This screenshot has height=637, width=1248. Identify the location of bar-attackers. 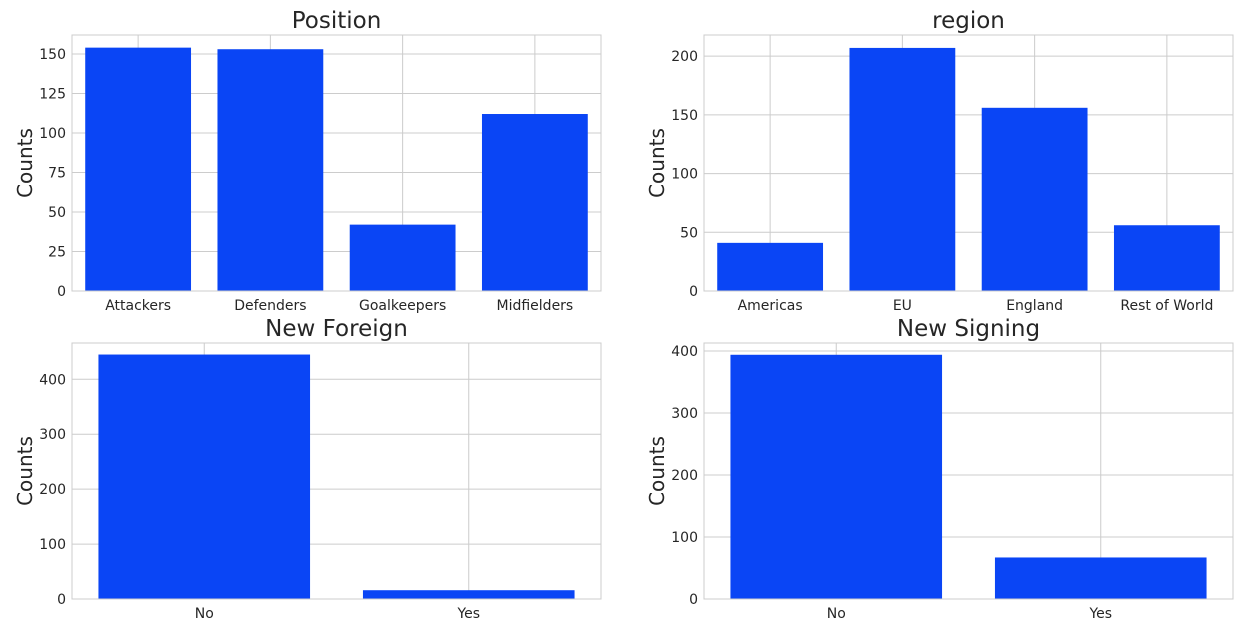
(138, 169).